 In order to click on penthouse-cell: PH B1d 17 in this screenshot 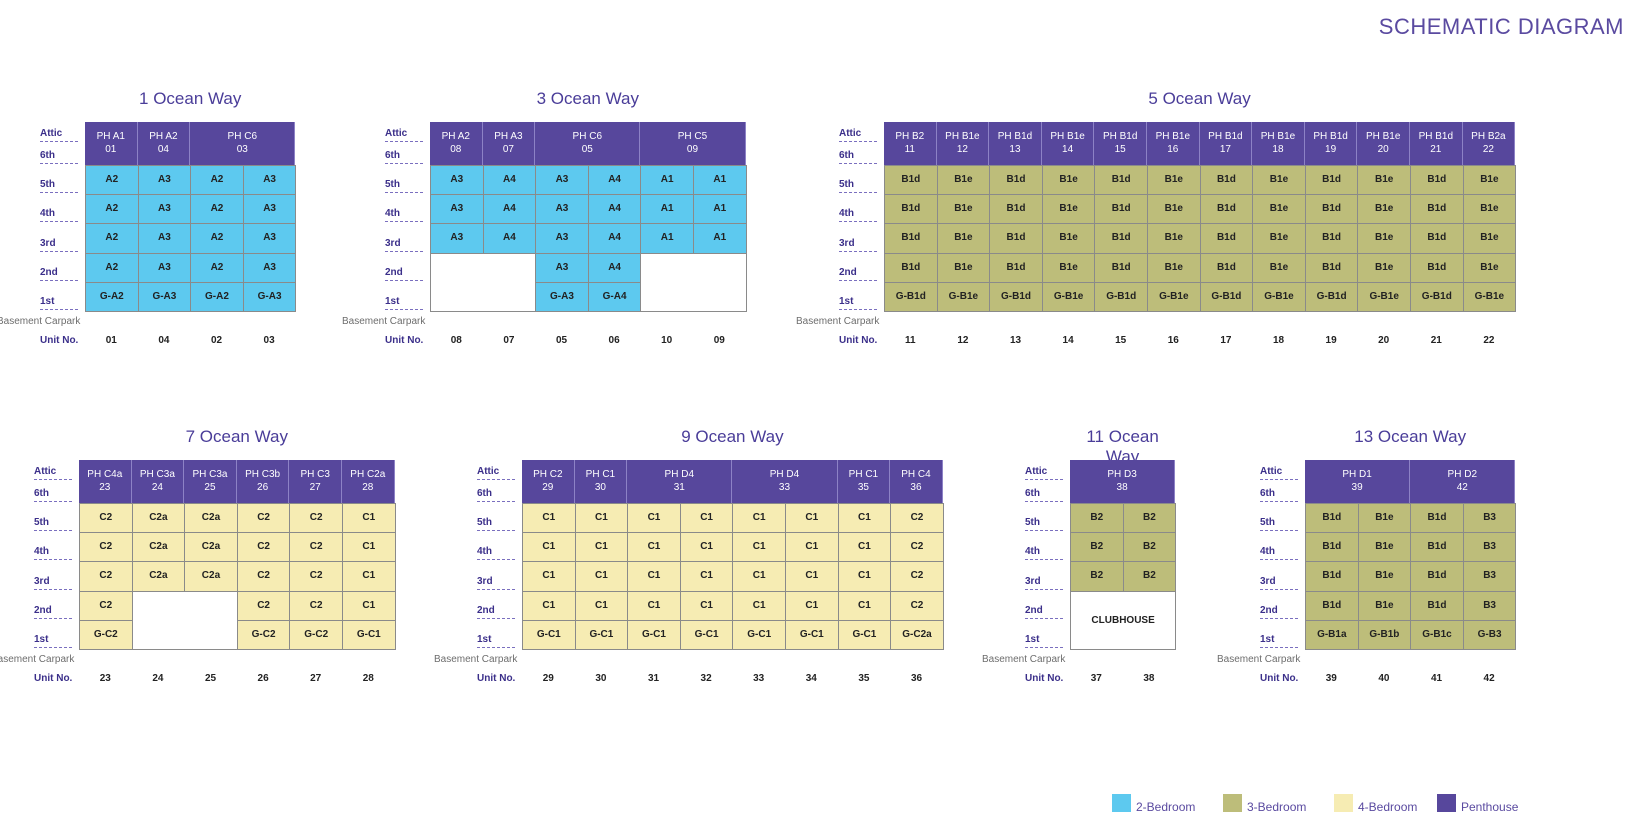, I will do `click(1226, 143)`.